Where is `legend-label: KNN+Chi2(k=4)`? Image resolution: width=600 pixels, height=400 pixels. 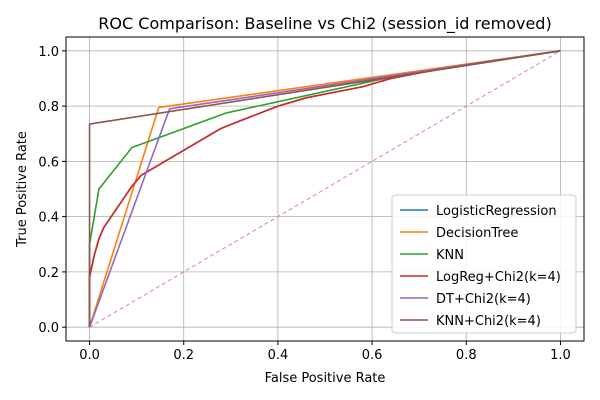
legend-label: KNN+Chi2(k=4) is located at coordinates (488, 321).